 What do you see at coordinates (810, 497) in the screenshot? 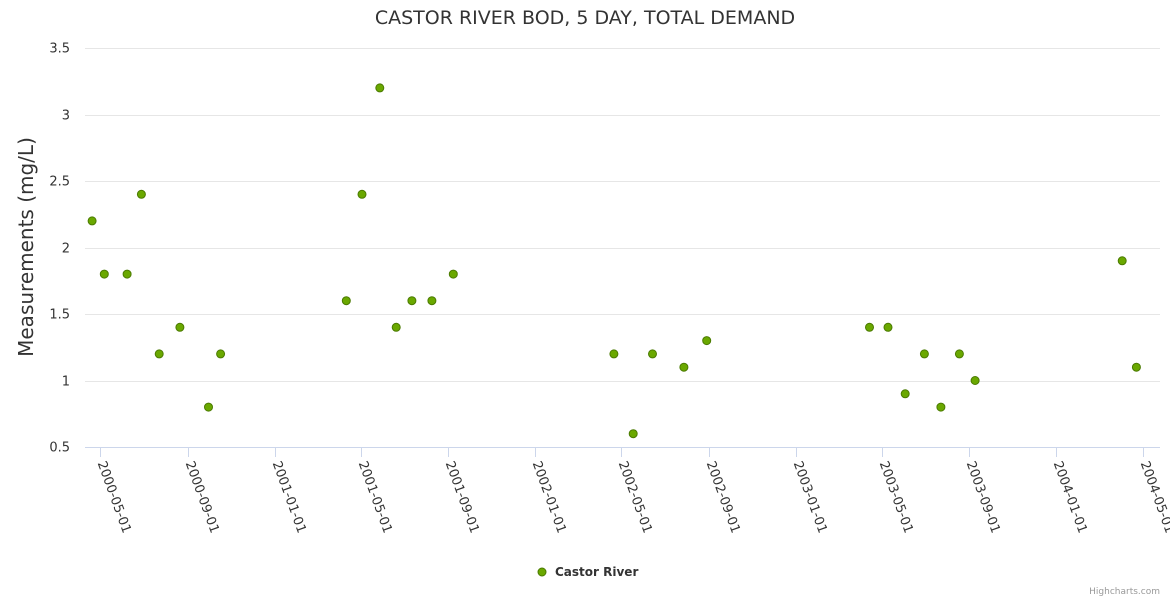
I see `x-tick-label: 2003-01-01` at bounding box center [810, 497].